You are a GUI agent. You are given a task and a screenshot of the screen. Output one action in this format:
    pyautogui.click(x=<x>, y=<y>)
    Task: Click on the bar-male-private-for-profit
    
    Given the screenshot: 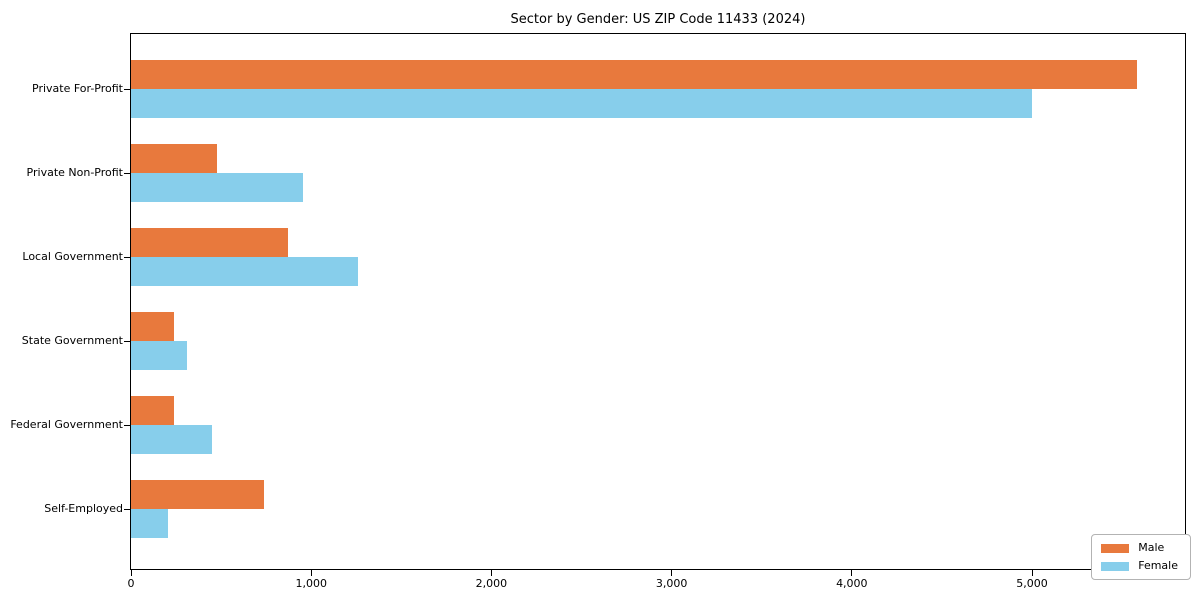 What is the action you would take?
    pyautogui.click(x=634, y=74)
    